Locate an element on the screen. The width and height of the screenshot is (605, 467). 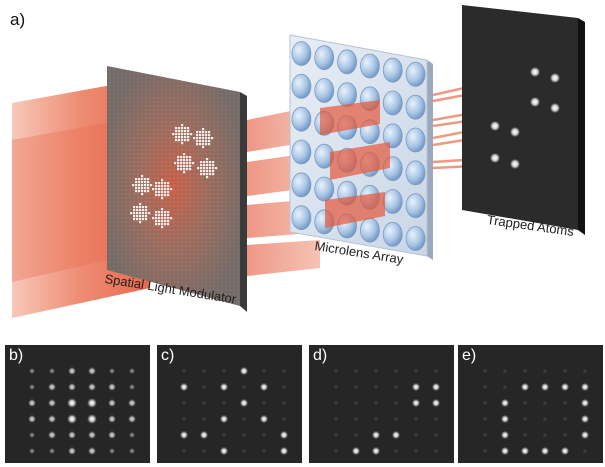
sub-panel-b: b) is located at coordinates (77, 404).